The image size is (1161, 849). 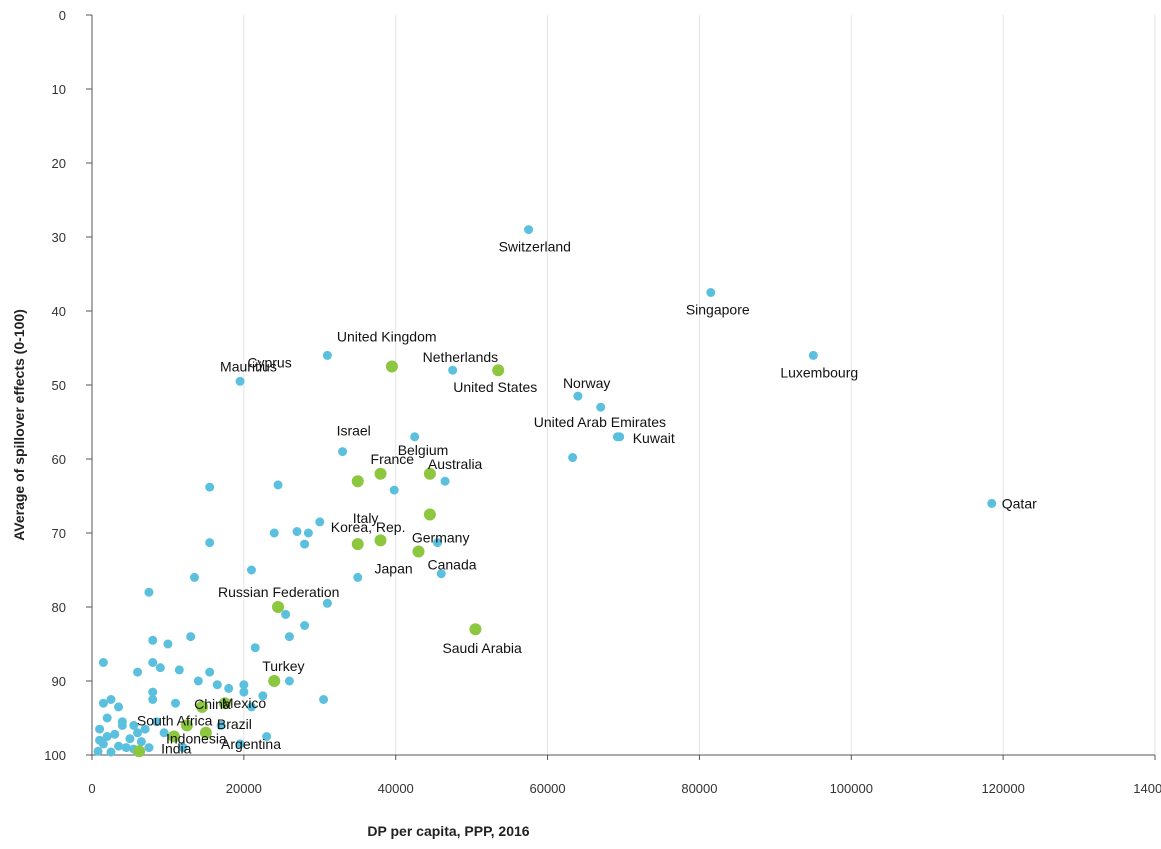 What do you see at coordinates (240, 381) in the screenshot?
I see `scatter-point-mauritius` at bounding box center [240, 381].